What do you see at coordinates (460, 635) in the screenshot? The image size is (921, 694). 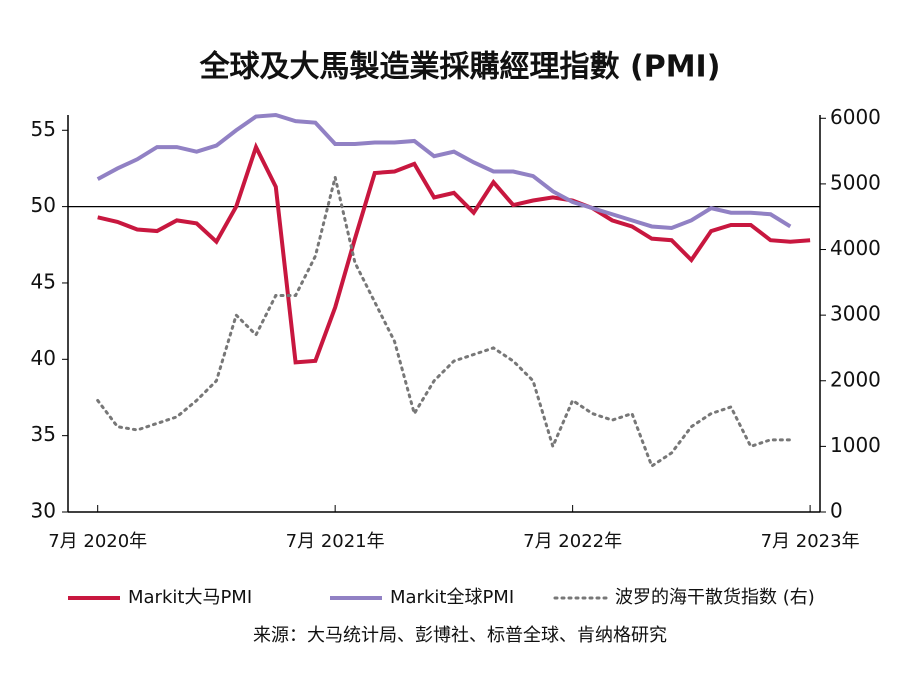 I see `source: 来源：大马统计局、彭博社、标普全球、肯纳格研究` at bounding box center [460, 635].